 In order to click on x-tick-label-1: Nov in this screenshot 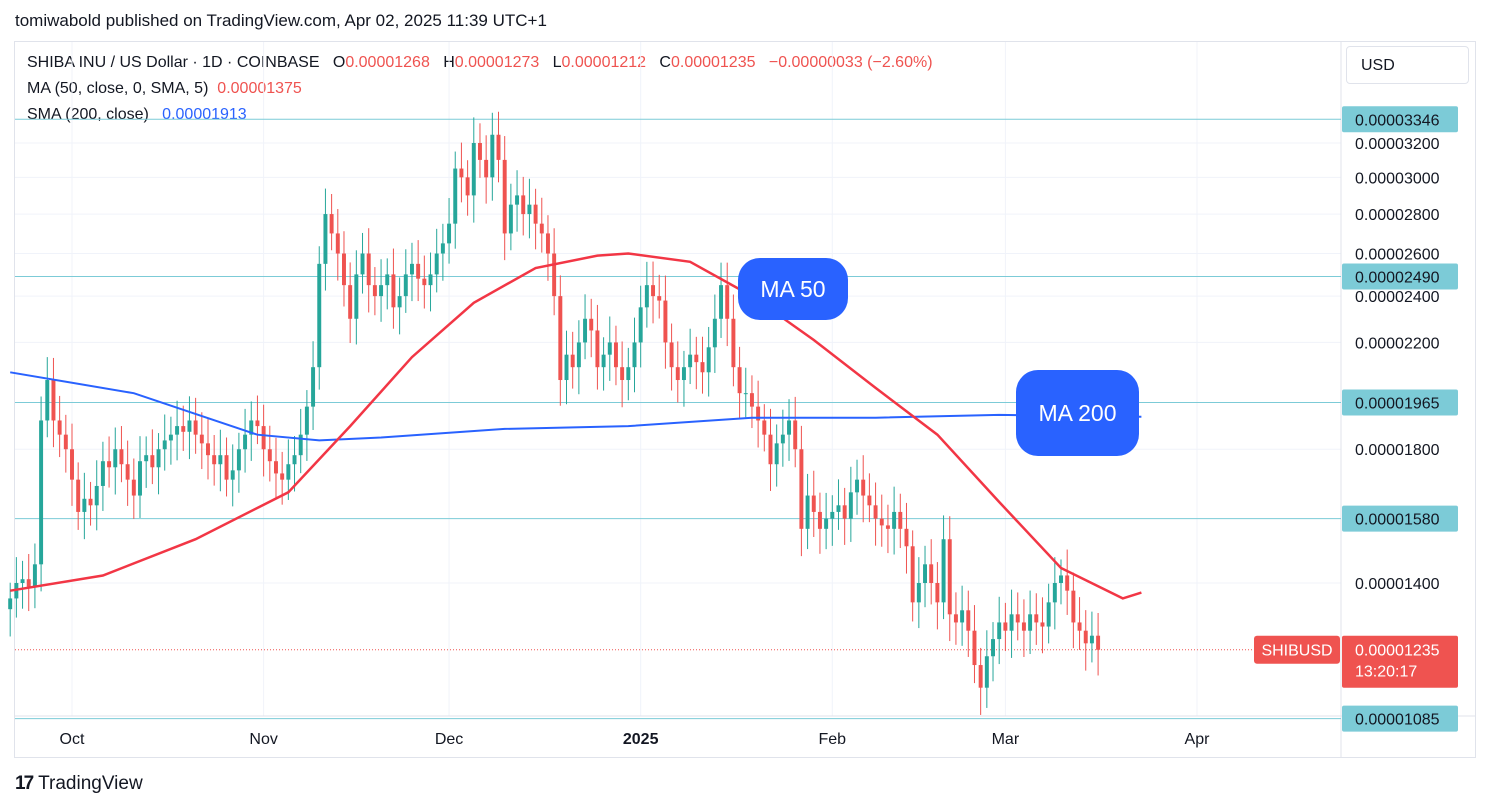, I will do `click(263, 739)`.